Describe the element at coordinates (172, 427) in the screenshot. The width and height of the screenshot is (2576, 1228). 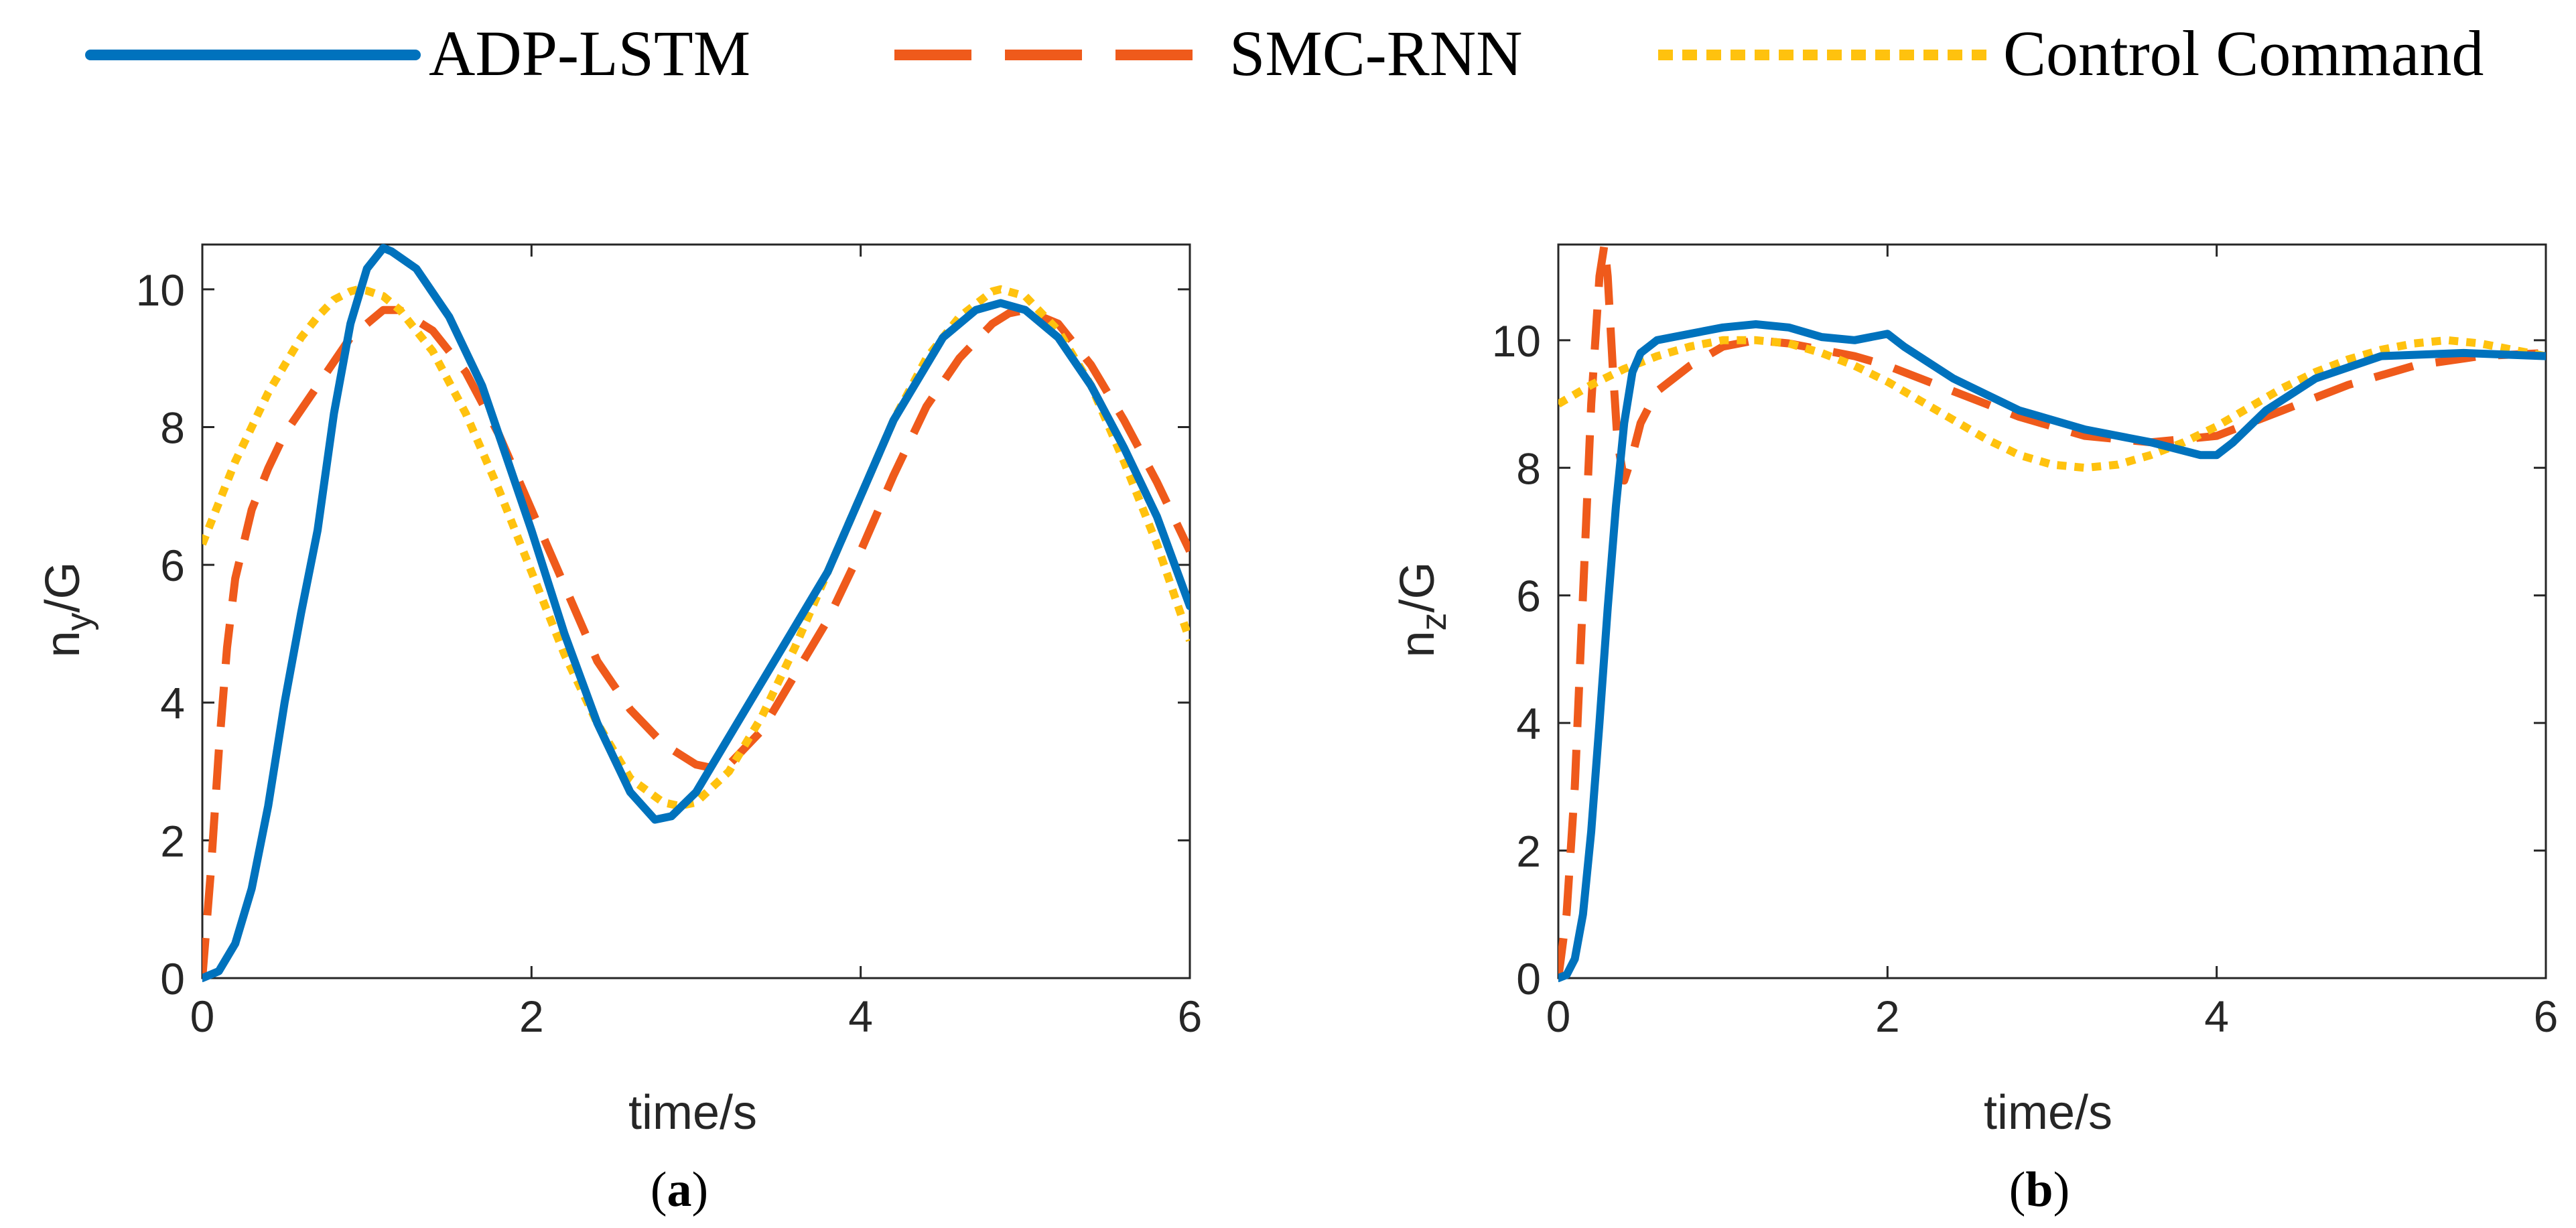
I see `y-tick-label-a-8: 8` at that location.